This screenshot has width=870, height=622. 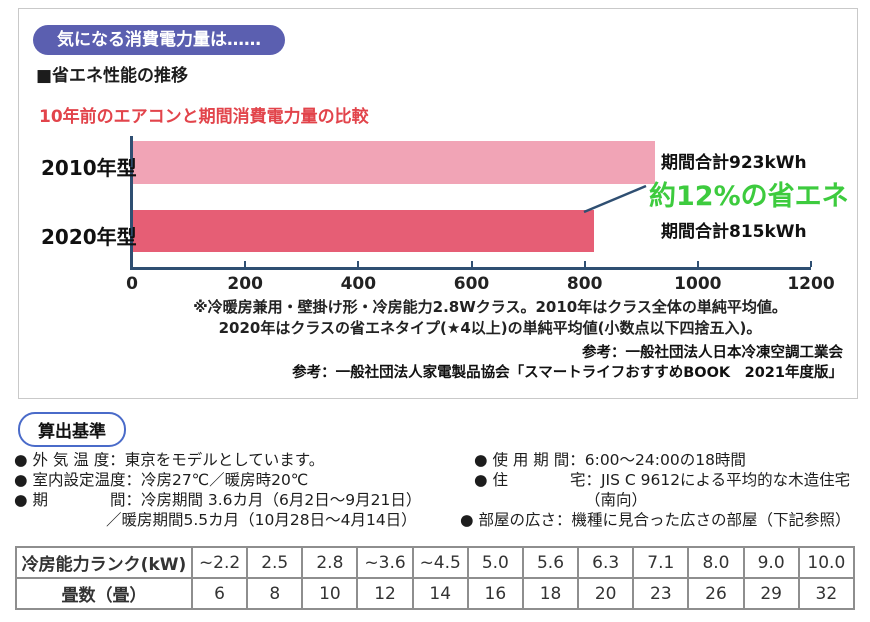 What do you see at coordinates (89, 237) in the screenshot?
I see `category-label-2020: 2020年型` at bounding box center [89, 237].